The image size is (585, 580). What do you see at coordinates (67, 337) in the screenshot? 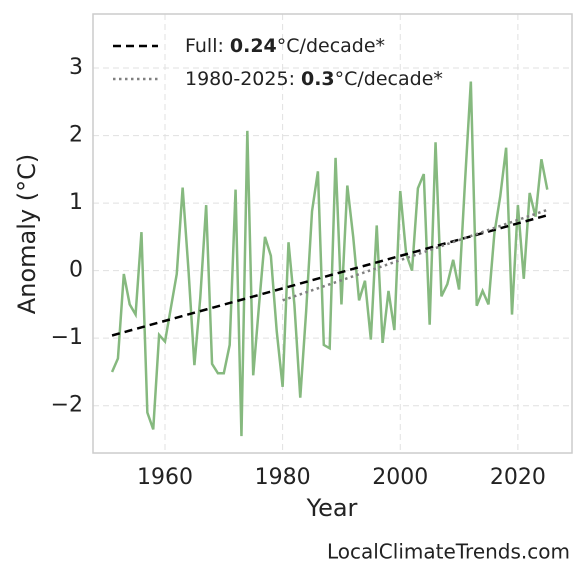
I see `y-tick-label: −1` at bounding box center [67, 337].